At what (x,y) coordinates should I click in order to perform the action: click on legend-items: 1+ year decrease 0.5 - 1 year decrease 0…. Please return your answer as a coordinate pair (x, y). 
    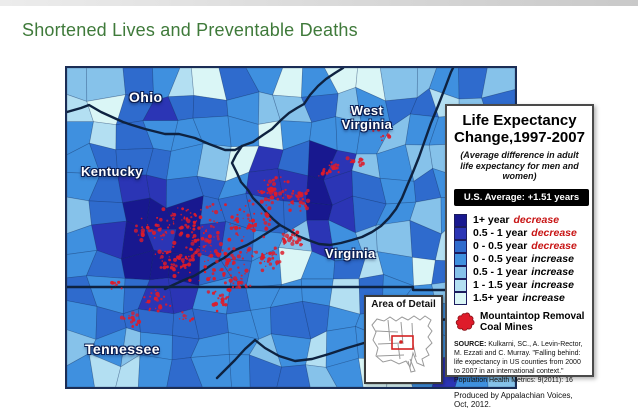
    Looking at the image, I should click on (519, 259).